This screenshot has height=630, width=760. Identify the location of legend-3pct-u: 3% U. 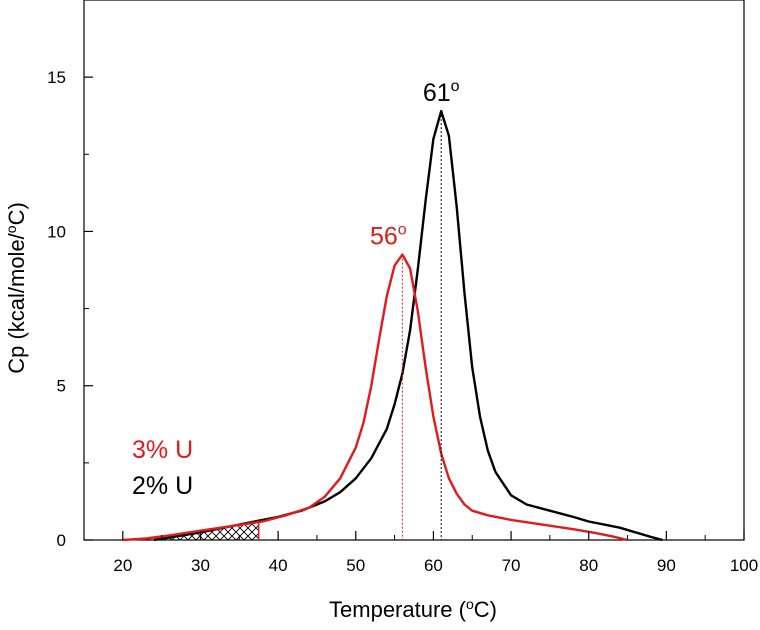
(162, 450).